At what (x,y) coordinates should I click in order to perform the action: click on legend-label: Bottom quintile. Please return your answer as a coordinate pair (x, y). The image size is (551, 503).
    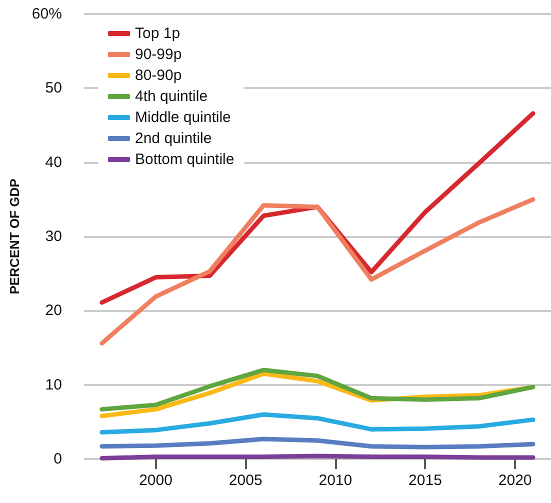
    Looking at the image, I should click on (184, 159).